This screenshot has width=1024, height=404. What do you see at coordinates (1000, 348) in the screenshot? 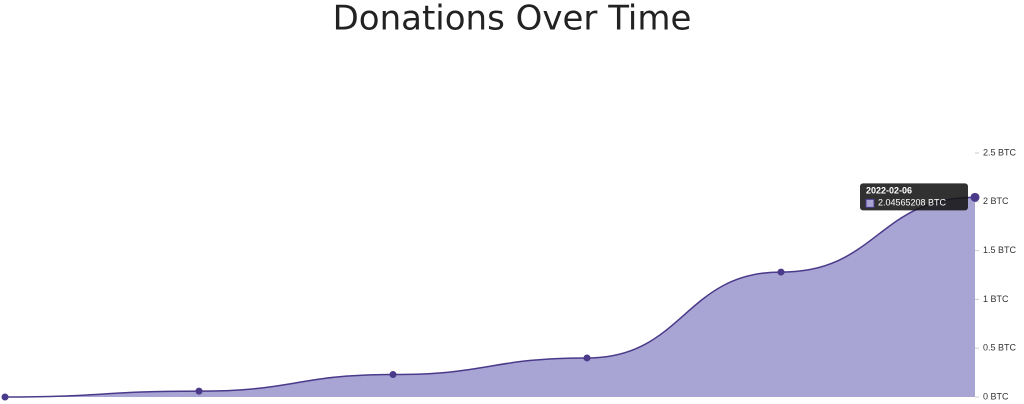
I see `y-tick-label: 0.5 BTC` at bounding box center [1000, 348].